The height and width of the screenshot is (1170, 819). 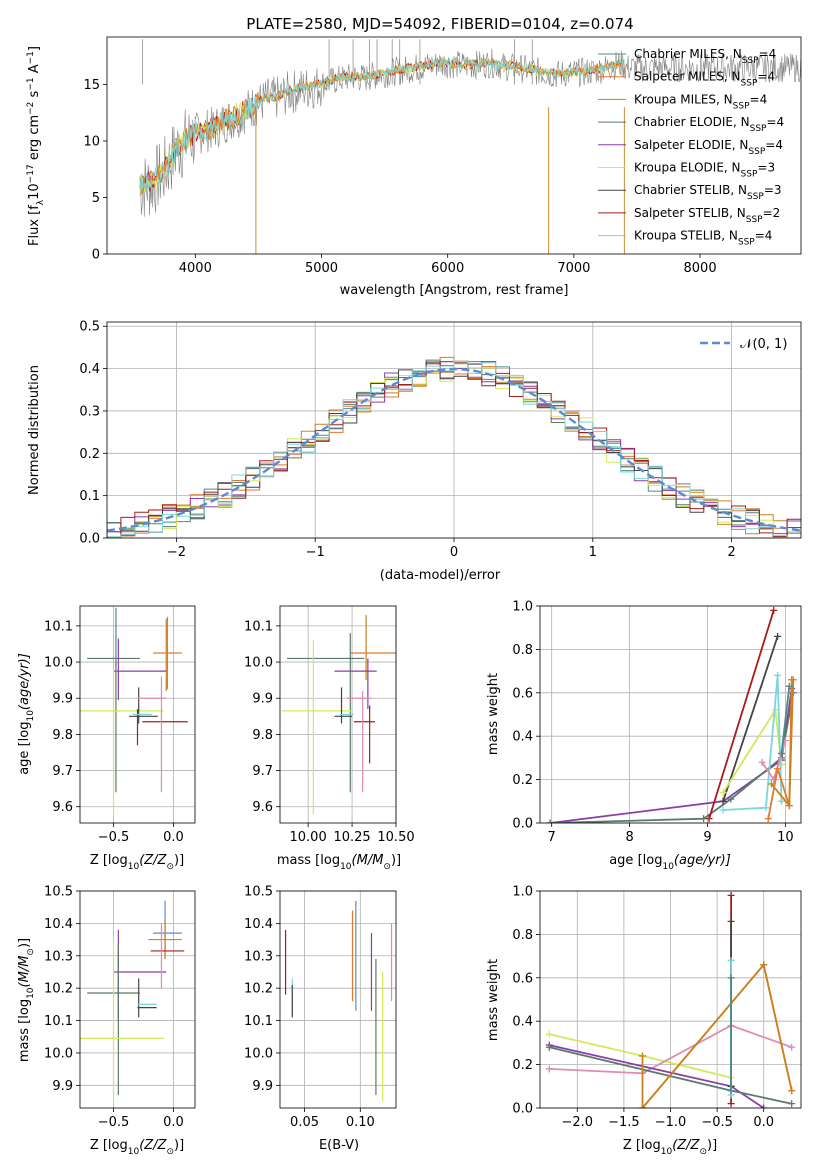 What do you see at coordinates (62, 735) in the screenshot?
I see `age_vs_Z-ytick-label: 9.8` at bounding box center [62, 735].